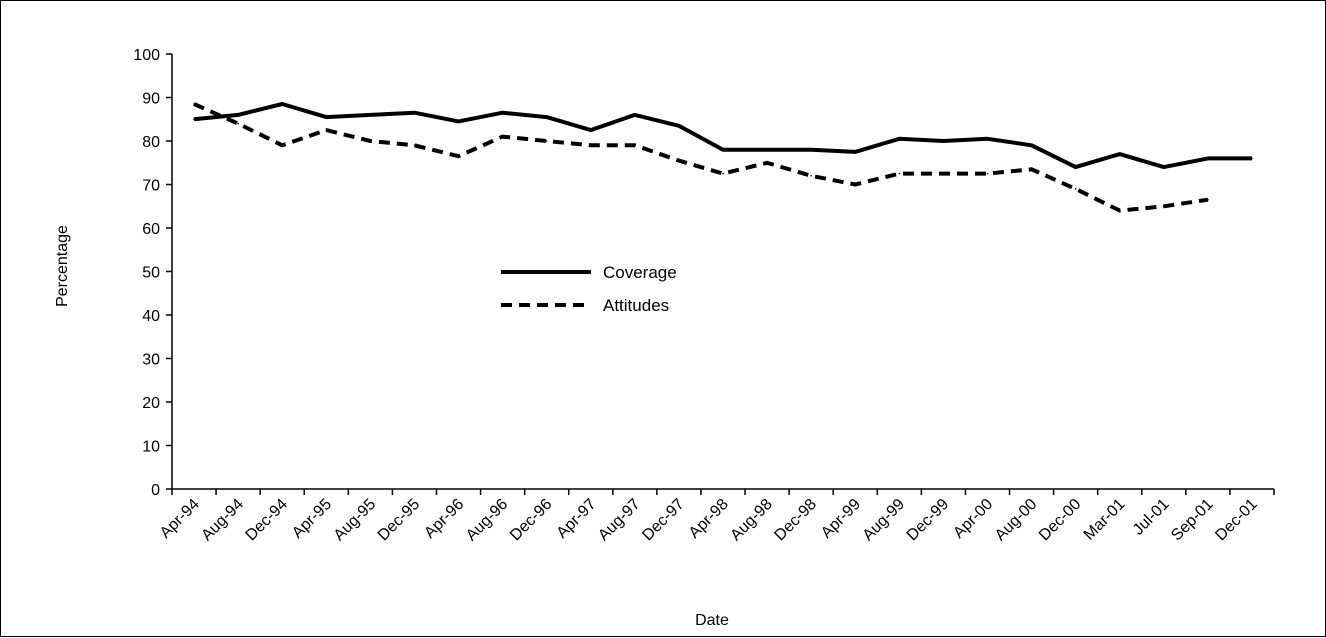 Image resolution: width=1326 pixels, height=638 pixels. I want to click on x-tick-label: Sep-01, so click(1192, 520).